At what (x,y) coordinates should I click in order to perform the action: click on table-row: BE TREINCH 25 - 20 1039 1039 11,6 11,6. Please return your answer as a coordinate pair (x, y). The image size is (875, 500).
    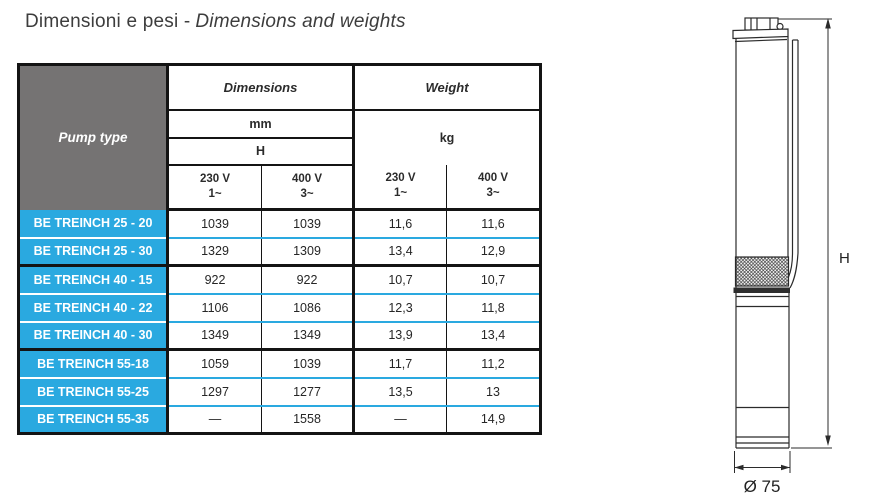
    Looking at the image, I should click on (279, 224).